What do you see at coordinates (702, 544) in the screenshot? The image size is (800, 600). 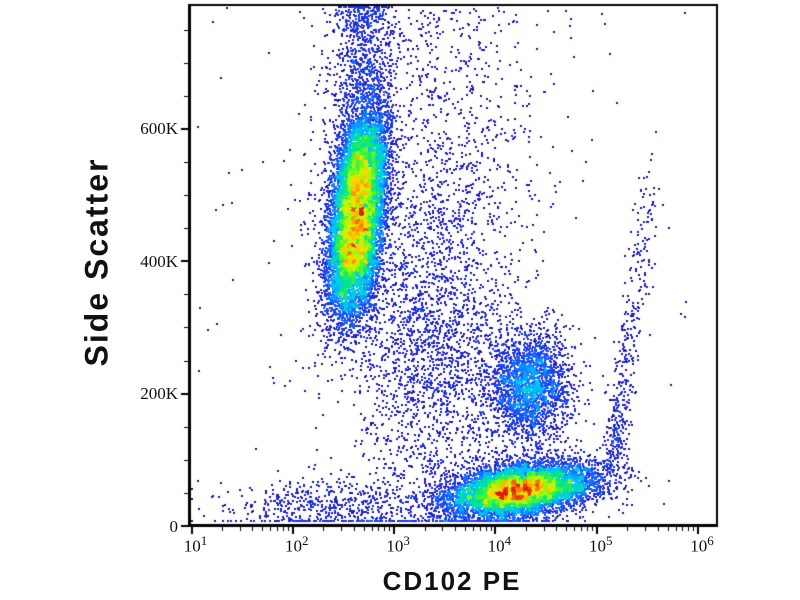 I see `x-tick-label: 10⁶` at bounding box center [702, 544].